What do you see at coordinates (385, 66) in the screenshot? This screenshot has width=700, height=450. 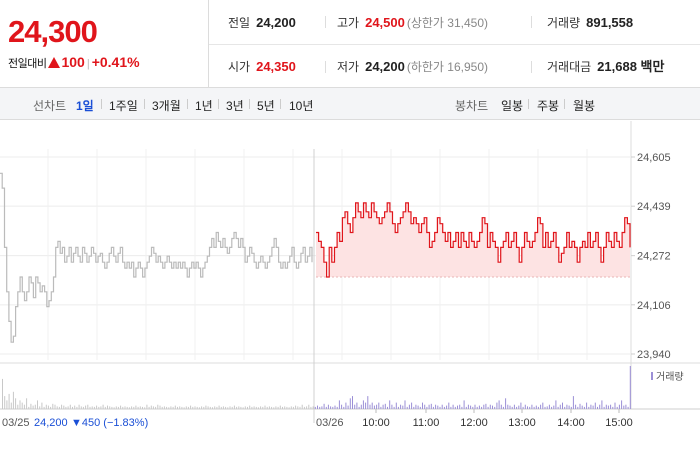 I see `stat-value: 24,200` at bounding box center [385, 66].